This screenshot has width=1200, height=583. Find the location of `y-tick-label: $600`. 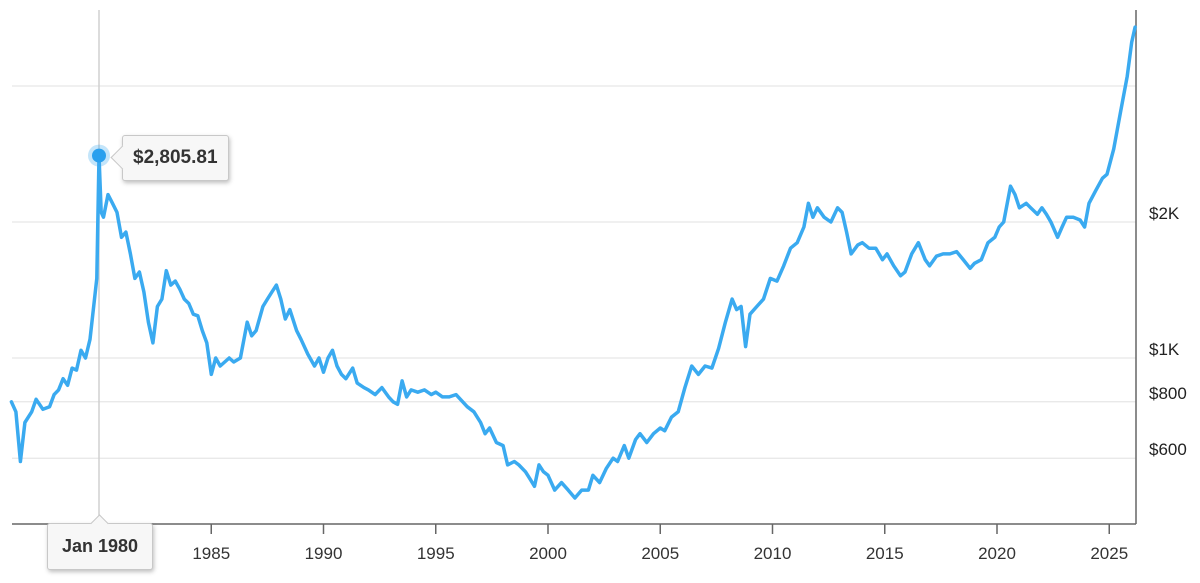

y-tick-label: $600 is located at coordinates (1168, 450).